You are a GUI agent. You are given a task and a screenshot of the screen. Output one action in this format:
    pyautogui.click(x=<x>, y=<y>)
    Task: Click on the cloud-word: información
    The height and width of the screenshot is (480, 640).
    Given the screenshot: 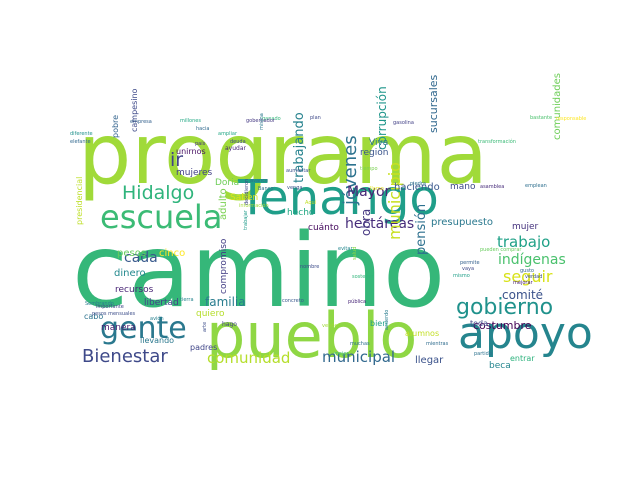 What is the action you would take?
    pyautogui.click(x=254, y=205)
    